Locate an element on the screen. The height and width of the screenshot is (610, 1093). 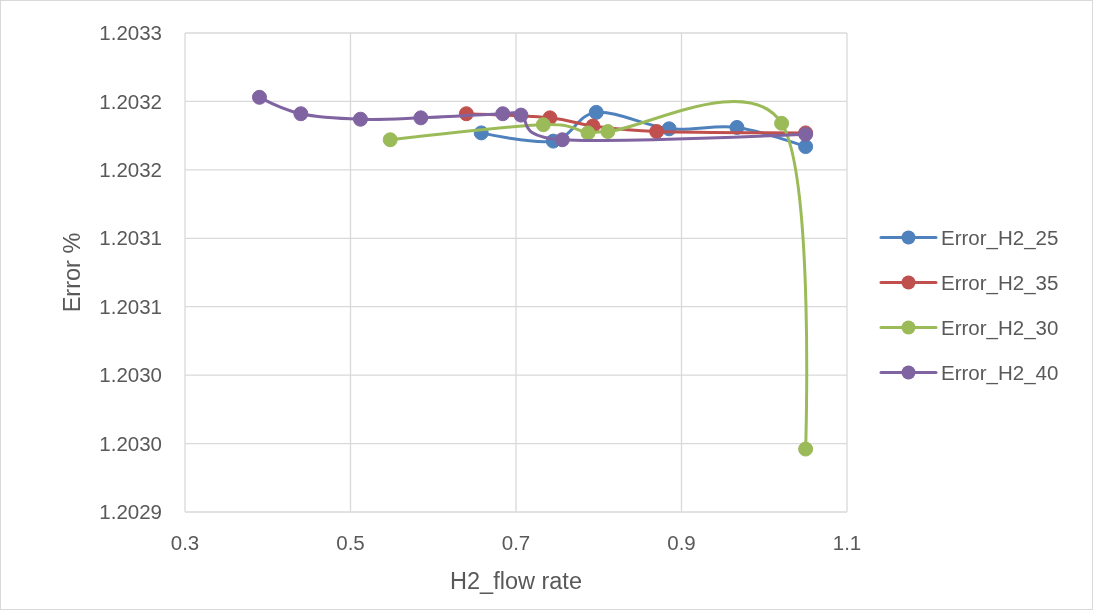
y-tick-label: 1.2029 is located at coordinates (130, 512).